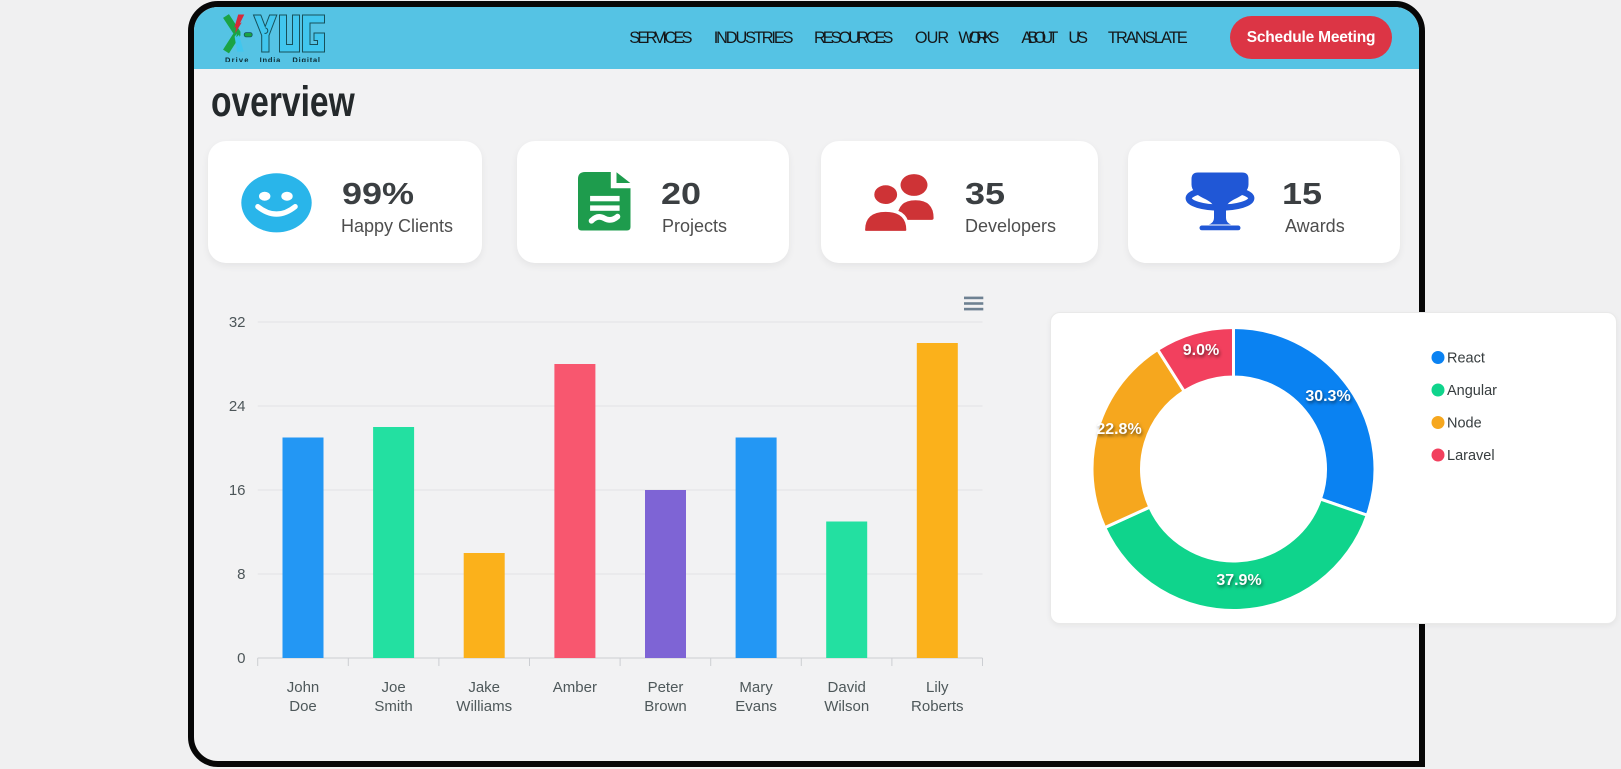  Describe the element at coordinates (237, 406) in the screenshot. I see `svg-text: 24` at that location.